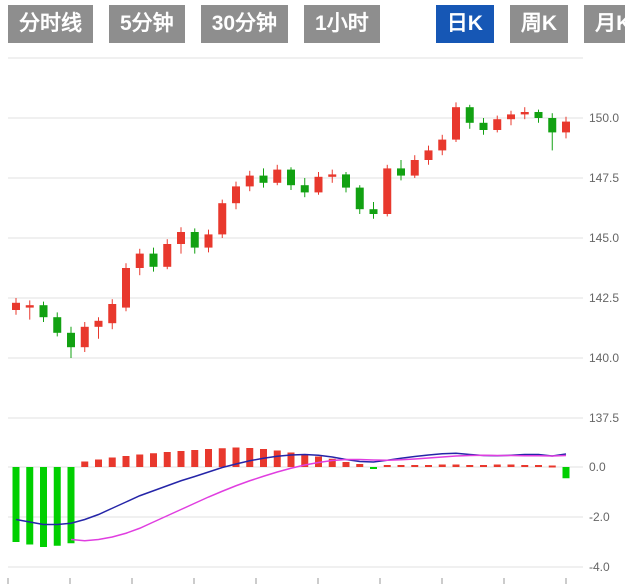 This screenshot has height=586, width=625. I want to click on interval-tabbar: 分时线 5分钟 30分钟 1小时 日K 周K 月K, so click(312, 23).